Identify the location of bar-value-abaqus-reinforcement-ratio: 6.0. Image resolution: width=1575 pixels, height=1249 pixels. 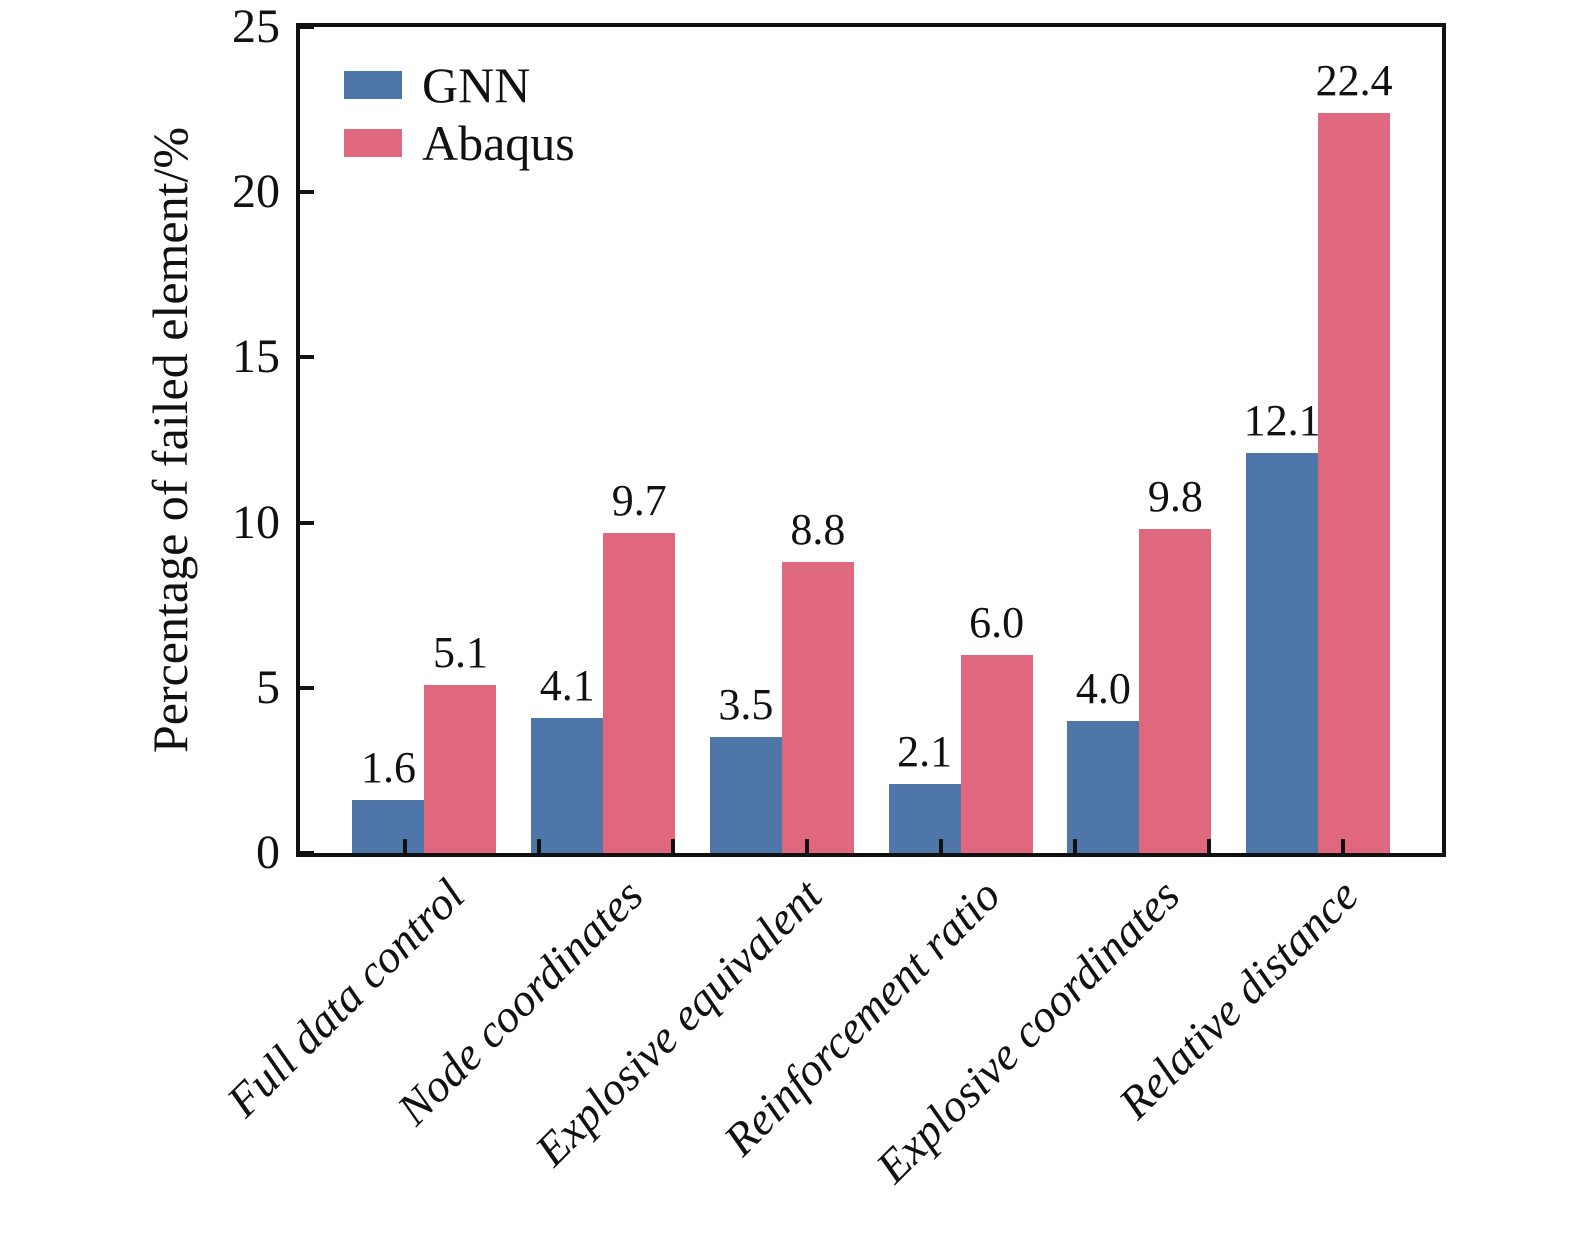
(997, 622).